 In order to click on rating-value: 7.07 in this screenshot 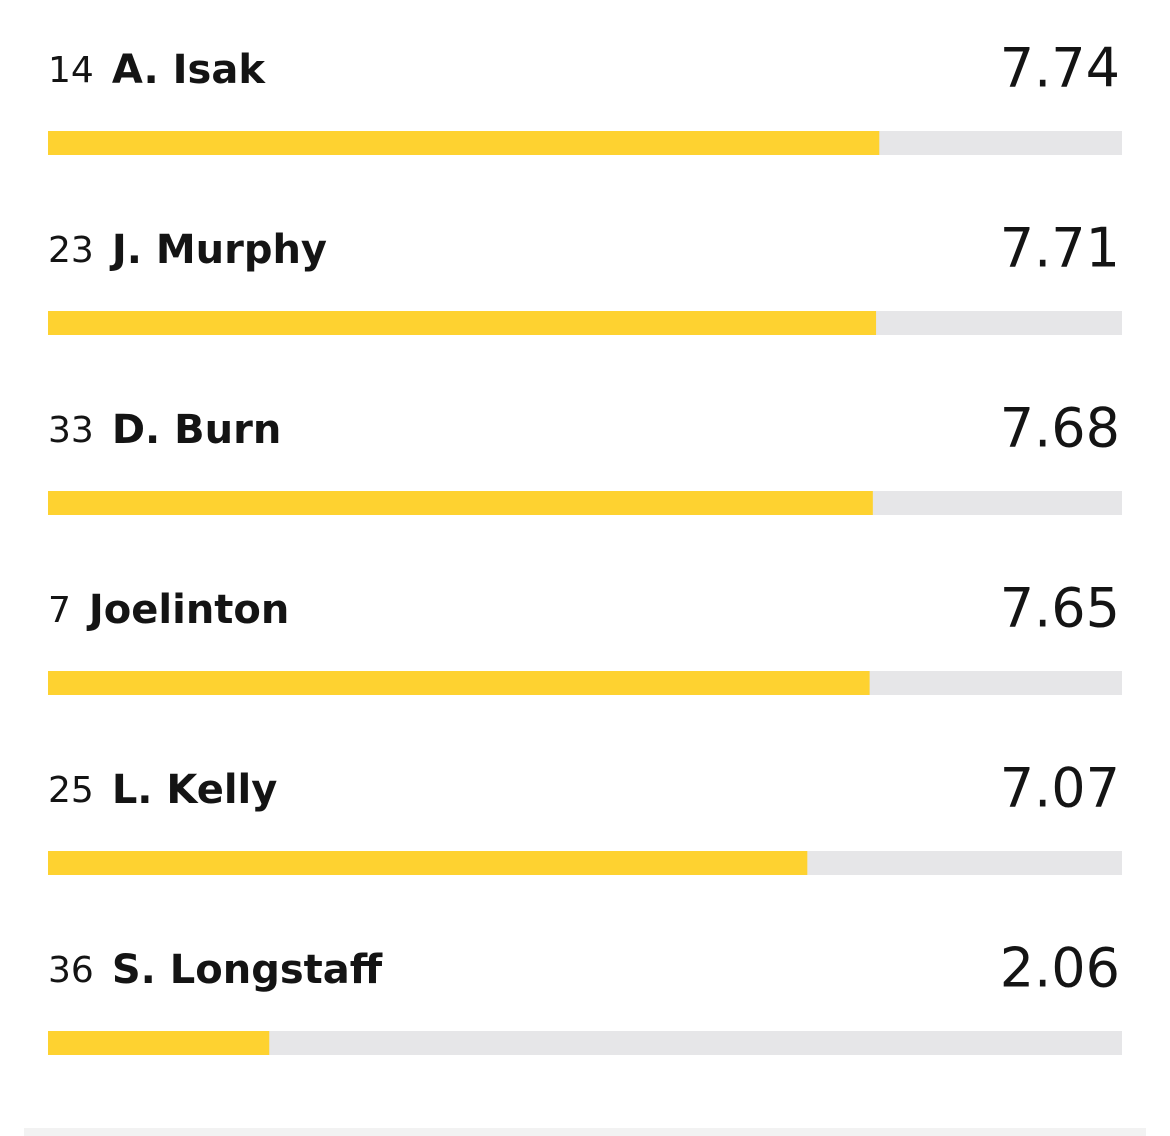, I will do `click(1060, 788)`.